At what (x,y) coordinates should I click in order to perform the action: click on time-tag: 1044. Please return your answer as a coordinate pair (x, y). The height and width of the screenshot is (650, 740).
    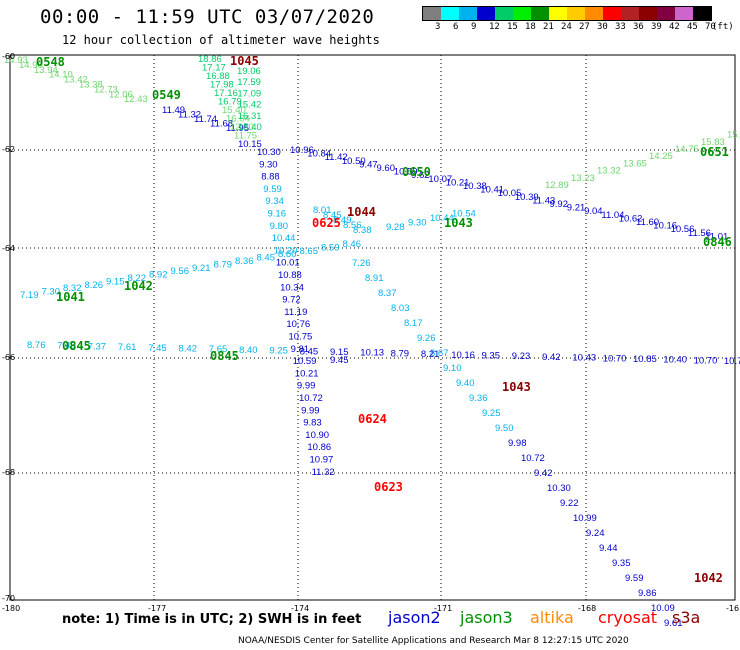
    Looking at the image, I should click on (361, 212).